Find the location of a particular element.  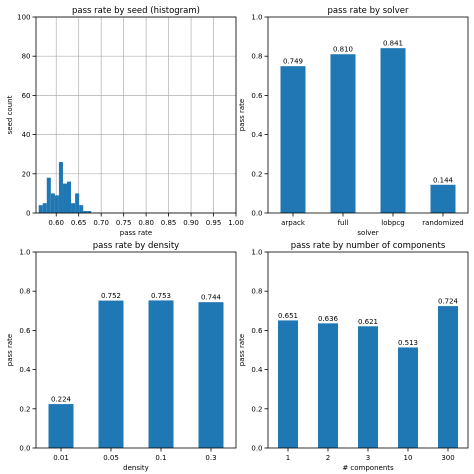

bar-value-label: 0.651 is located at coordinates (288, 316).